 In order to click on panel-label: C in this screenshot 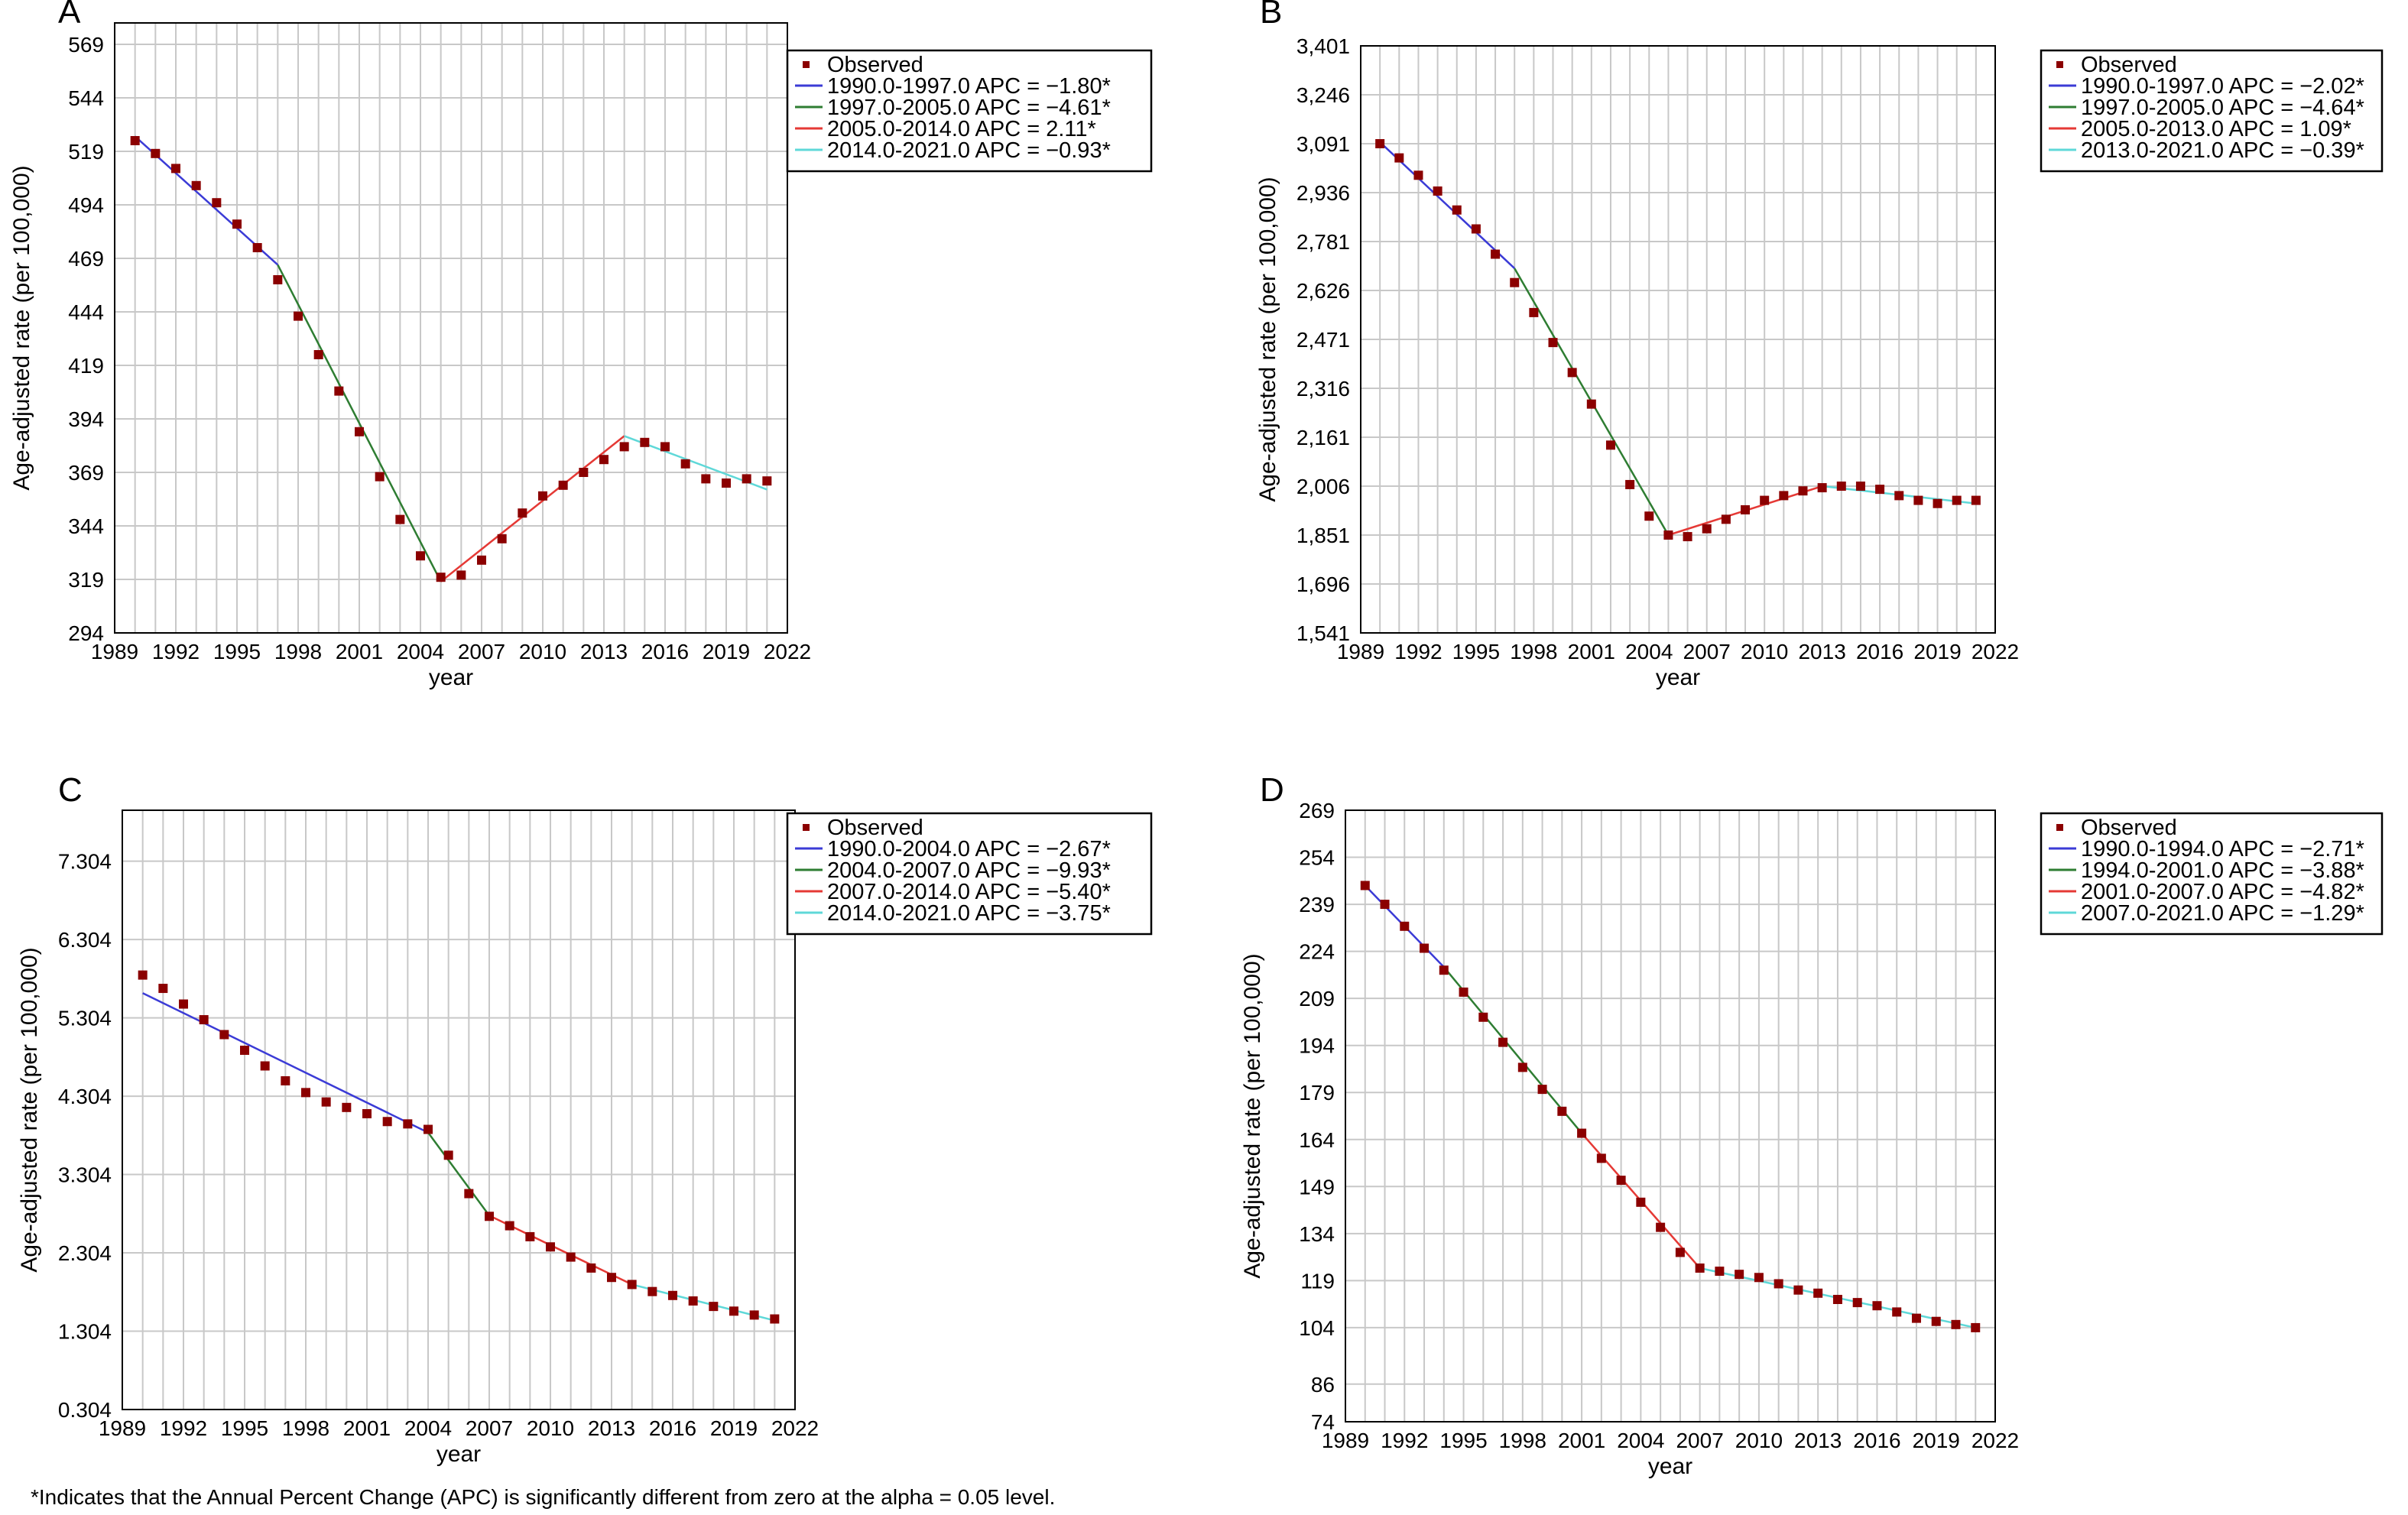, I will do `click(71, 790)`.